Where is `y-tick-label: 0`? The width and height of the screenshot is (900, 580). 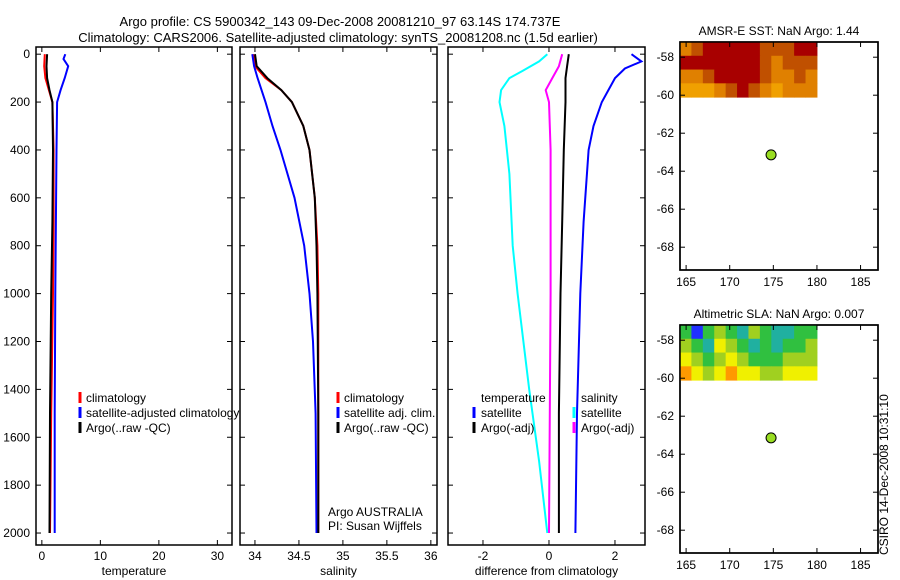 y-tick-label: 0 is located at coordinates (26, 54).